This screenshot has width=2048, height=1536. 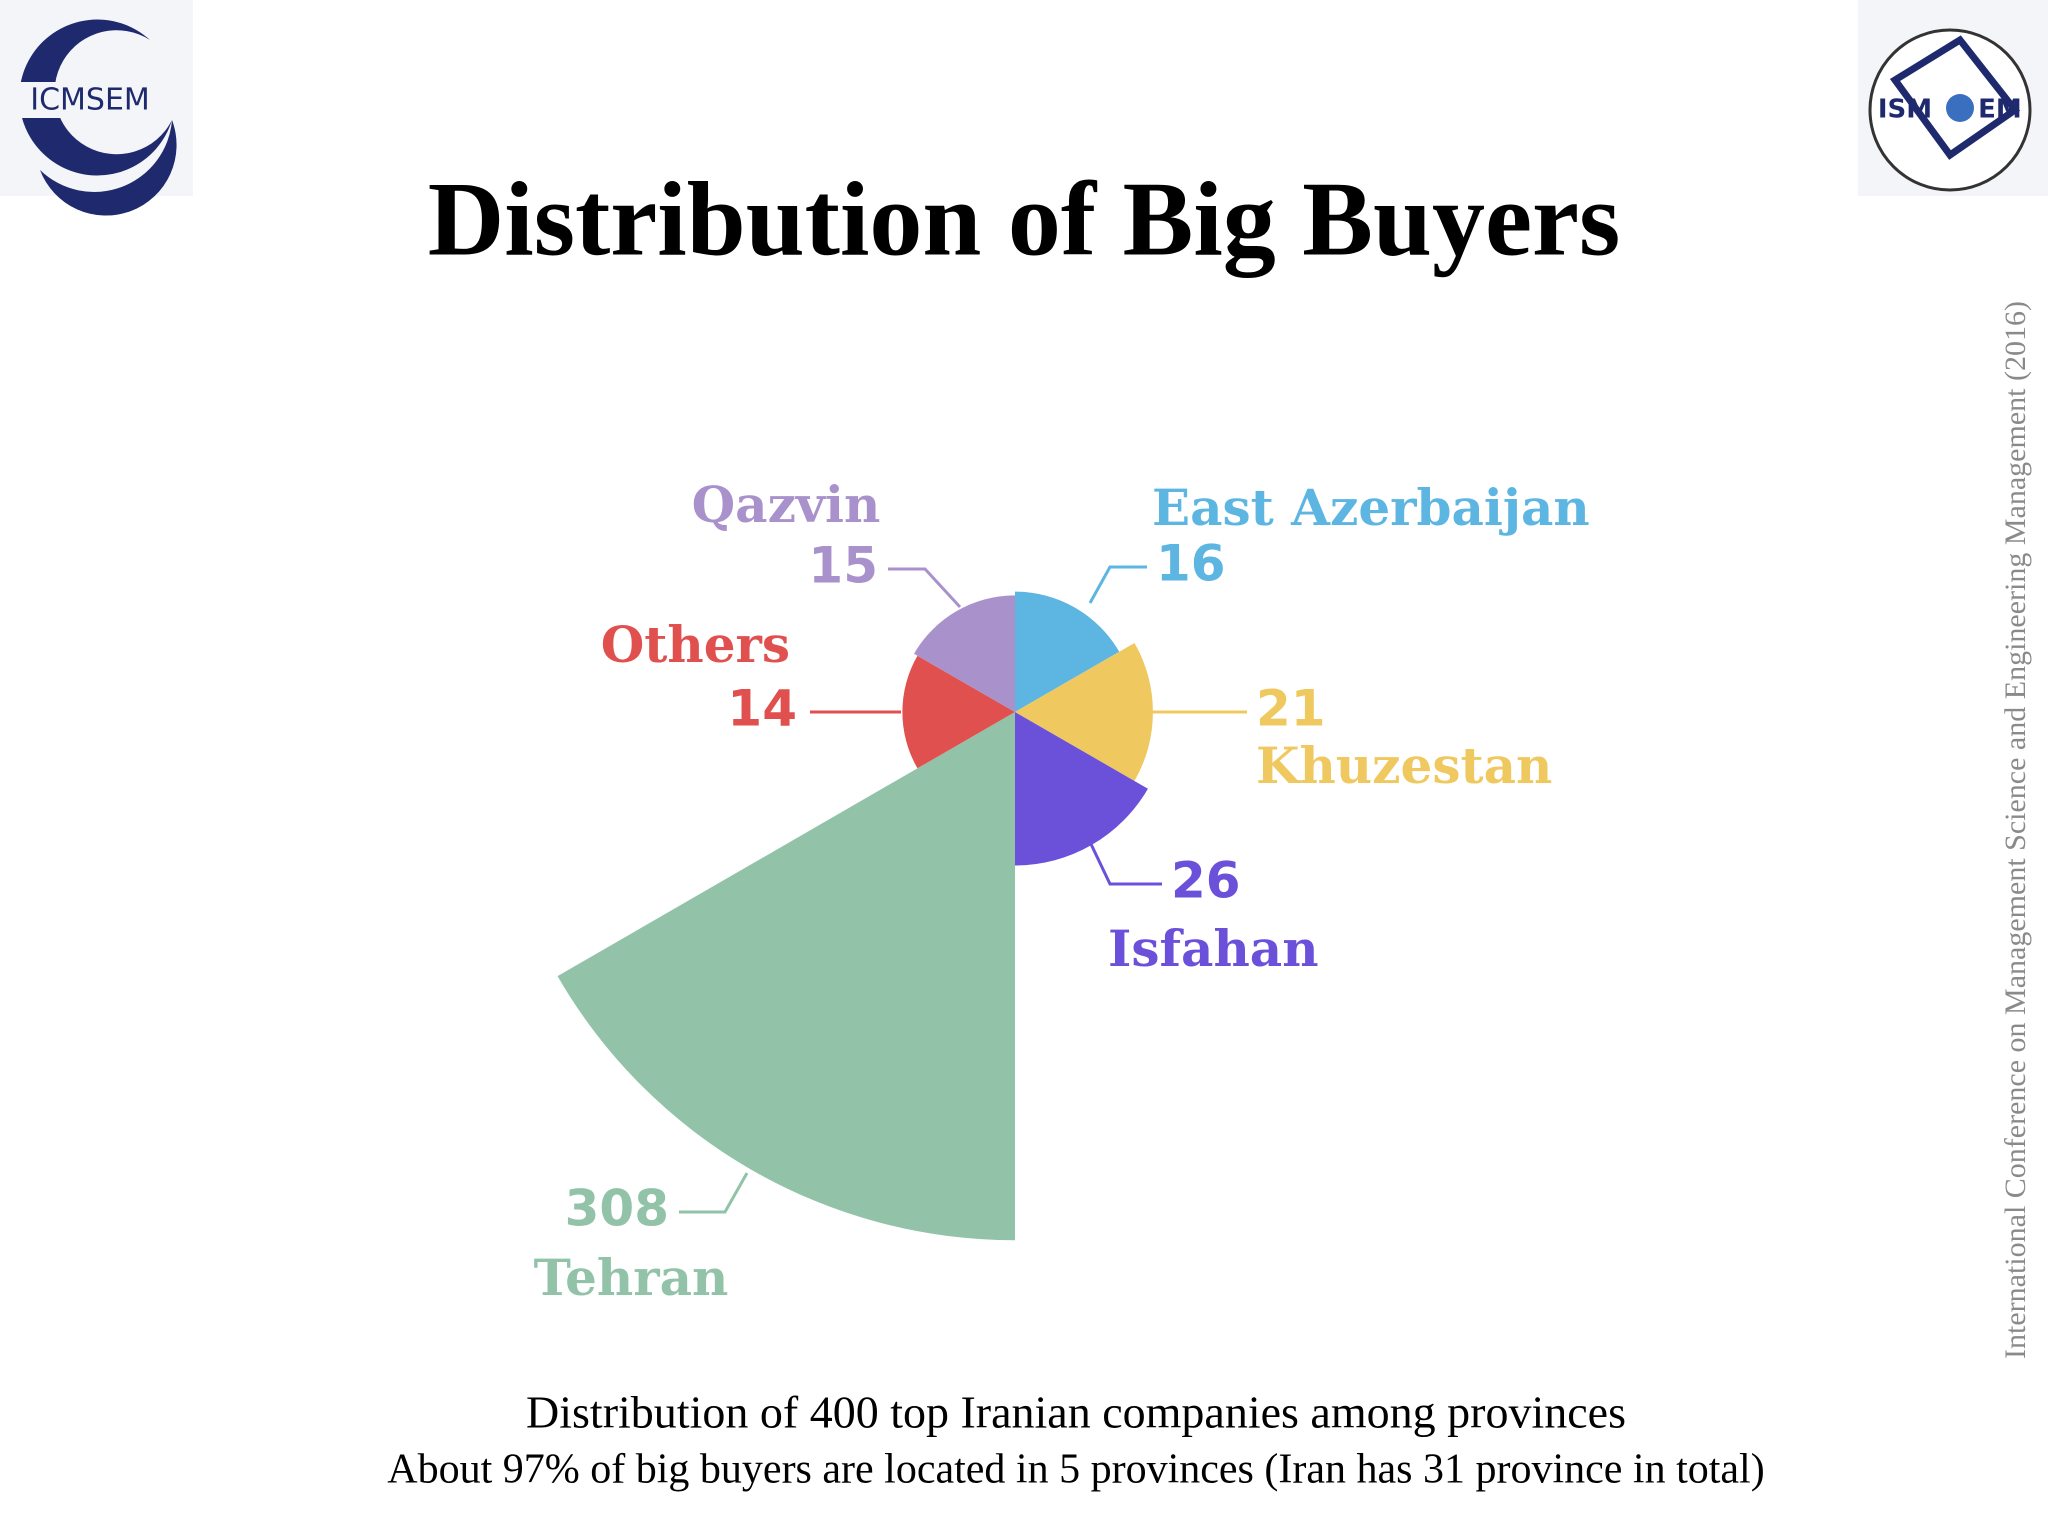 What do you see at coordinates (1213, 948) in the screenshot?
I see `slice-label: Isfahan` at bounding box center [1213, 948].